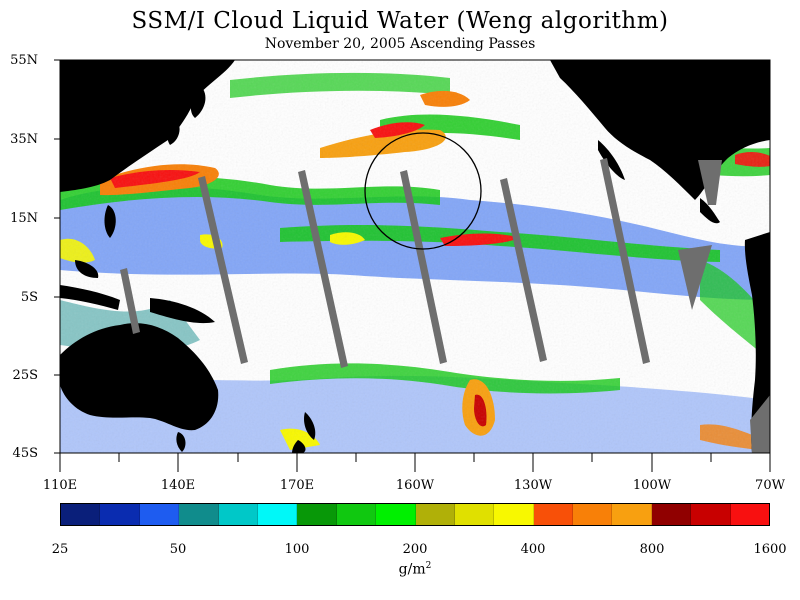 The width and height of the screenshot is (800, 600). Describe the element at coordinates (415, 549) in the screenshot. I see `colorbar-tick-200: 200` at that location.